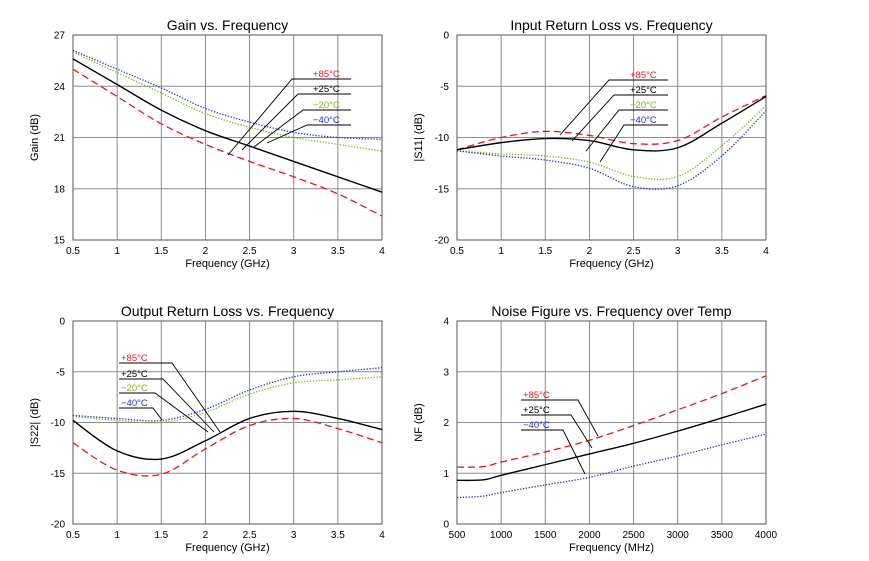  What do you see at coordinates (446, 372) in the screenshot?
I see `y-tick-label: 3` at bounding box center [446, 372].